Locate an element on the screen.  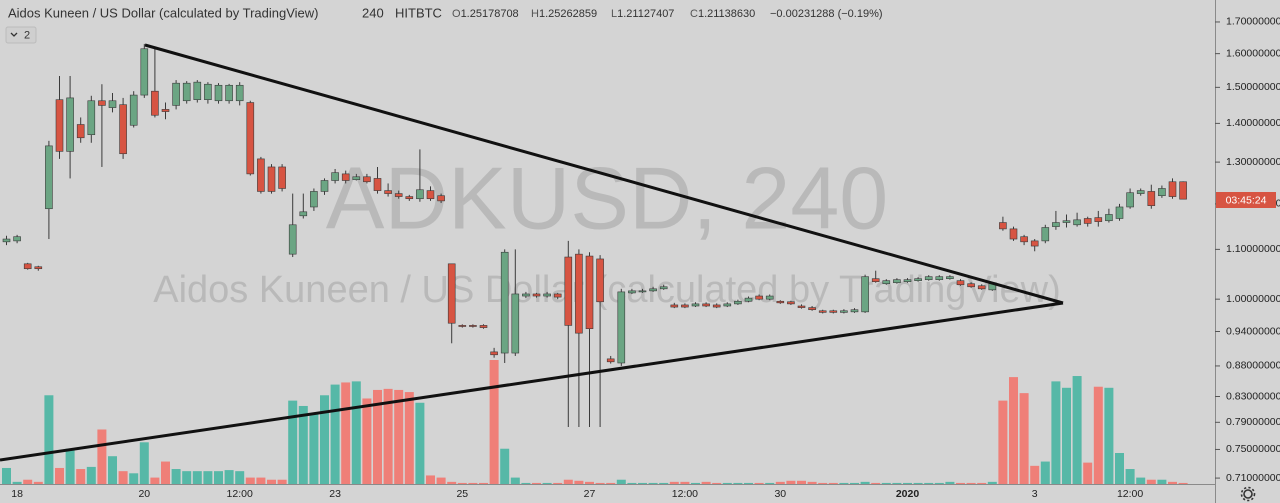
ohlc-value: 1.25262859 is located at coordinates (568, 14).